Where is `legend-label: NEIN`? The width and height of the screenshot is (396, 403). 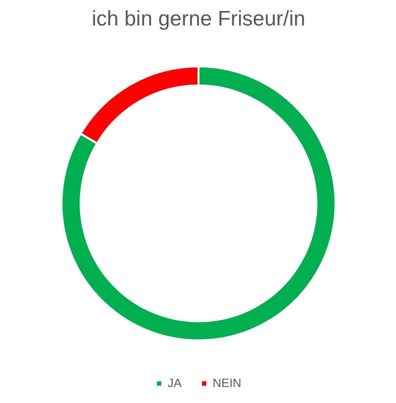 legend-label: NEIN is located at coordinates (227, 383).